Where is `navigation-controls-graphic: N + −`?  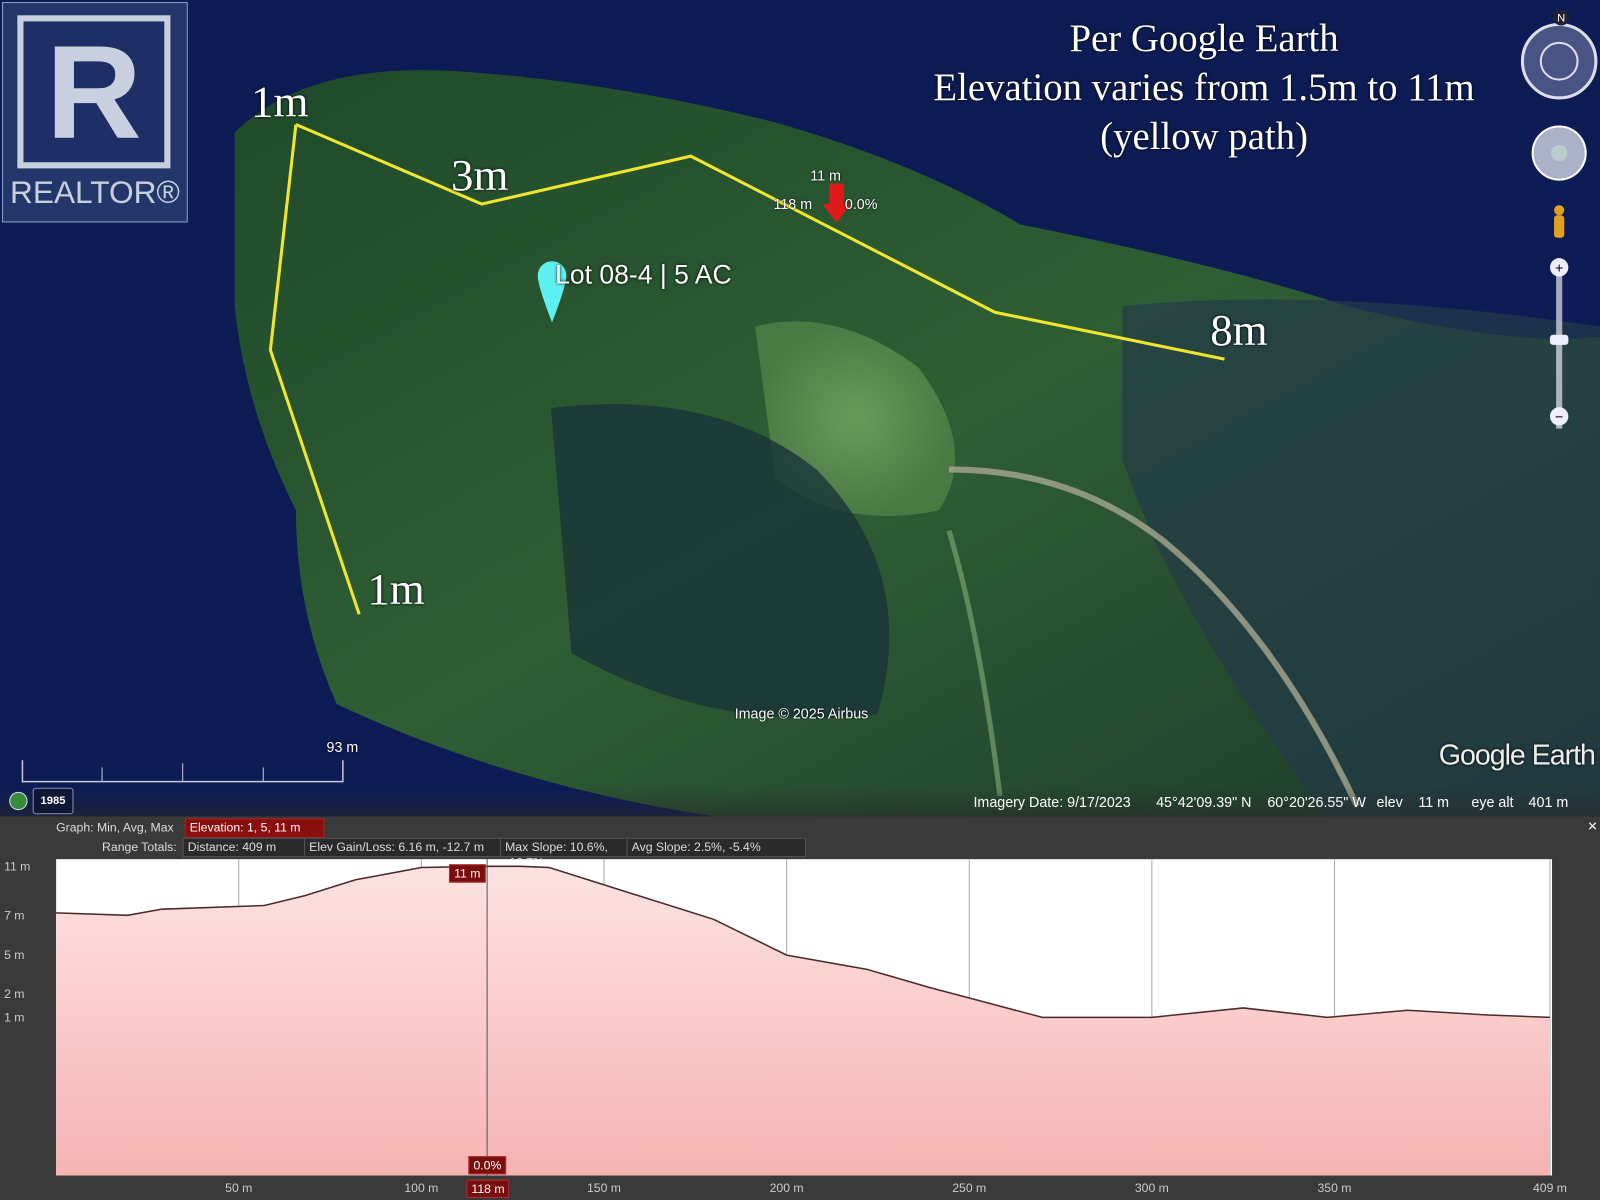 navigation-controls-graphic: N + − is located at coordinates (1559, 224).